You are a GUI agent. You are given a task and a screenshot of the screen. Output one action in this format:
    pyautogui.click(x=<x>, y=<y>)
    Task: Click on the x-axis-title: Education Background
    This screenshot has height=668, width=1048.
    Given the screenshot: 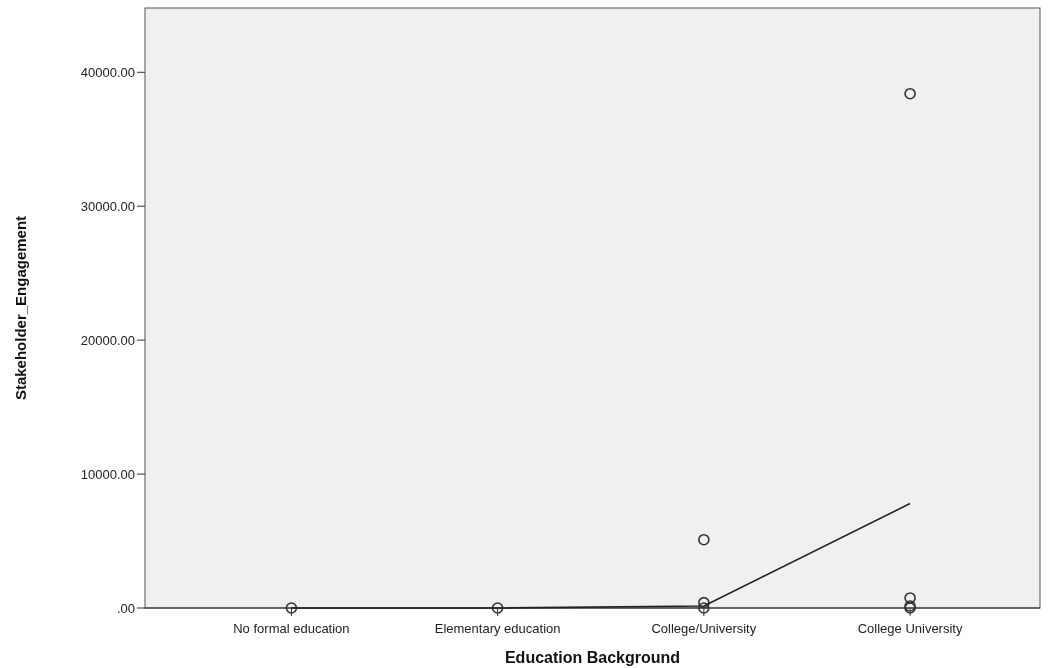 What is the action you would take?
    pyautogui.click(x=592, y=657)
    